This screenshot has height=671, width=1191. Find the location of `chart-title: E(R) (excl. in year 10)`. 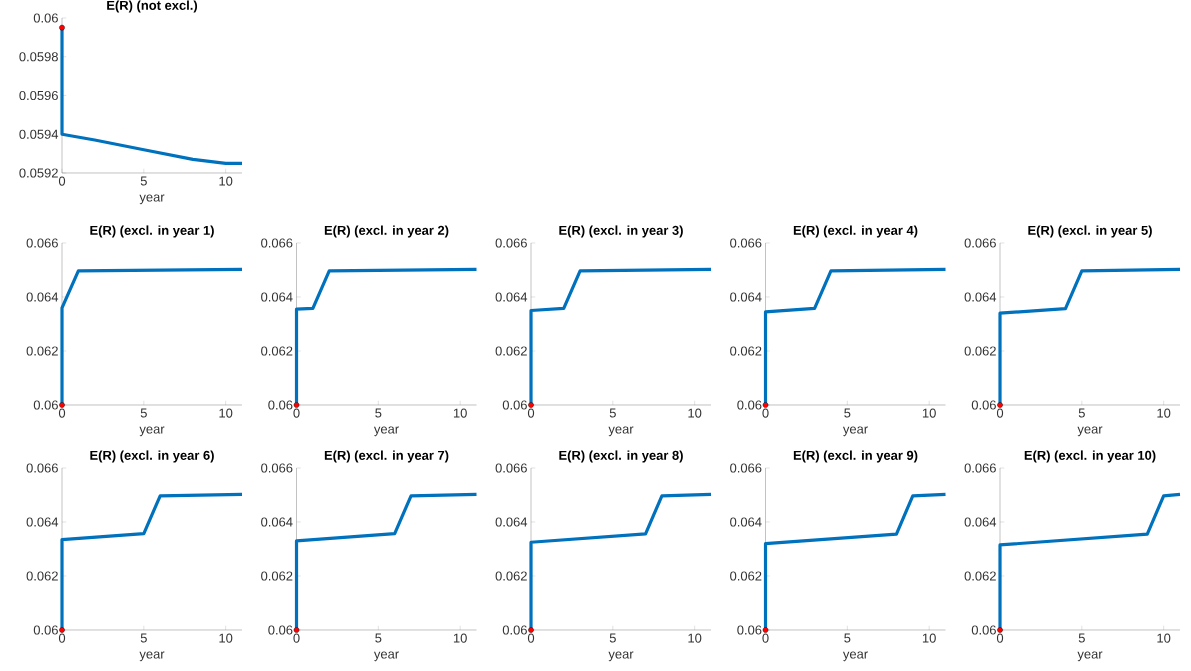

chart-title: E(R) (excl. in year 10) is located at coordinates (1090, 456).